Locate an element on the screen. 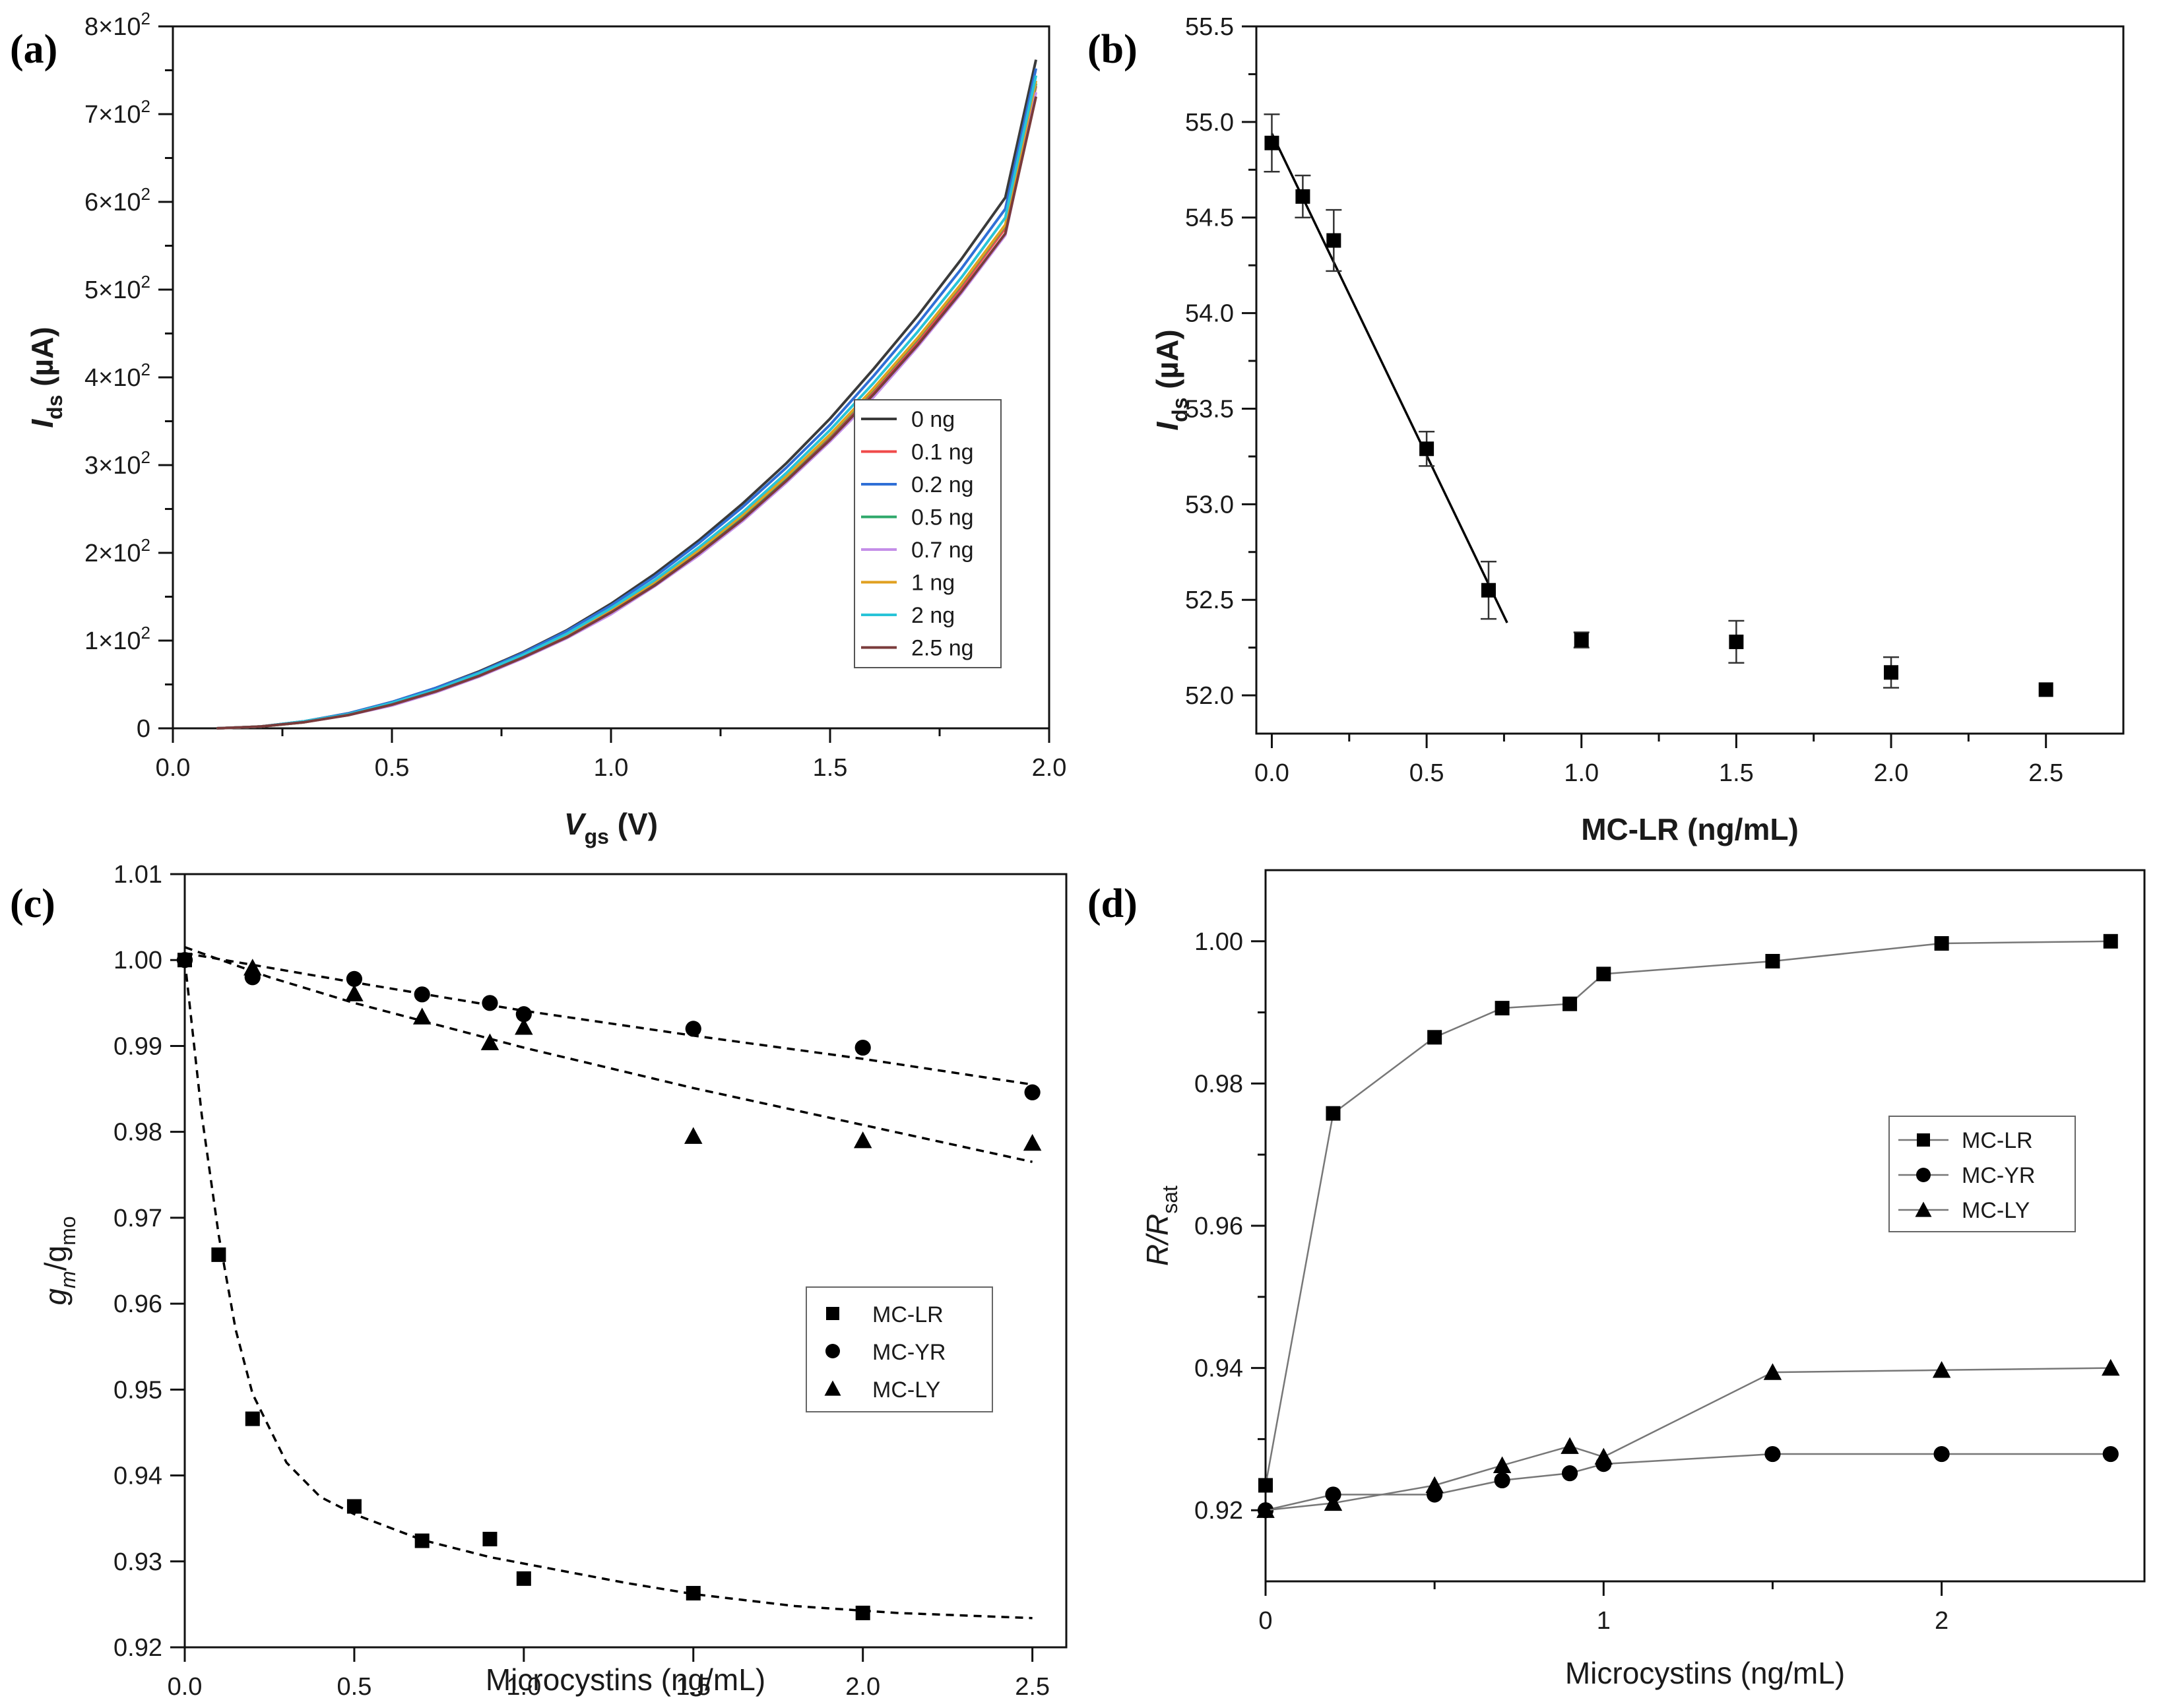 The image size is (2157, 1708). y-tick-label: 55.0 is located at coordinates (1210, 123).